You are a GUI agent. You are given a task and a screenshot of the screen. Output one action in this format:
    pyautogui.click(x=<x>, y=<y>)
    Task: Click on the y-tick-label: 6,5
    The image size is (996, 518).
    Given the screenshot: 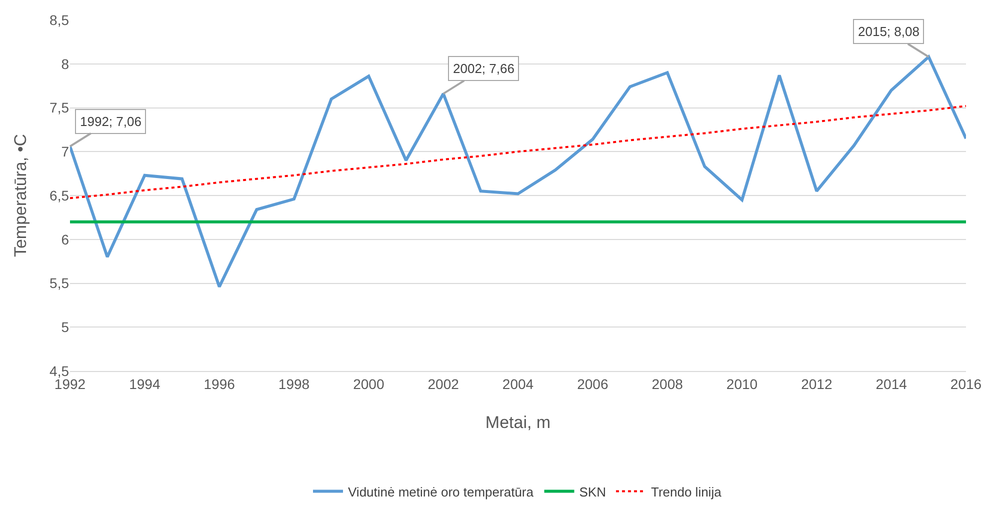 What is the action you would take?
    pyautogui.click(x=60, y=195)
    